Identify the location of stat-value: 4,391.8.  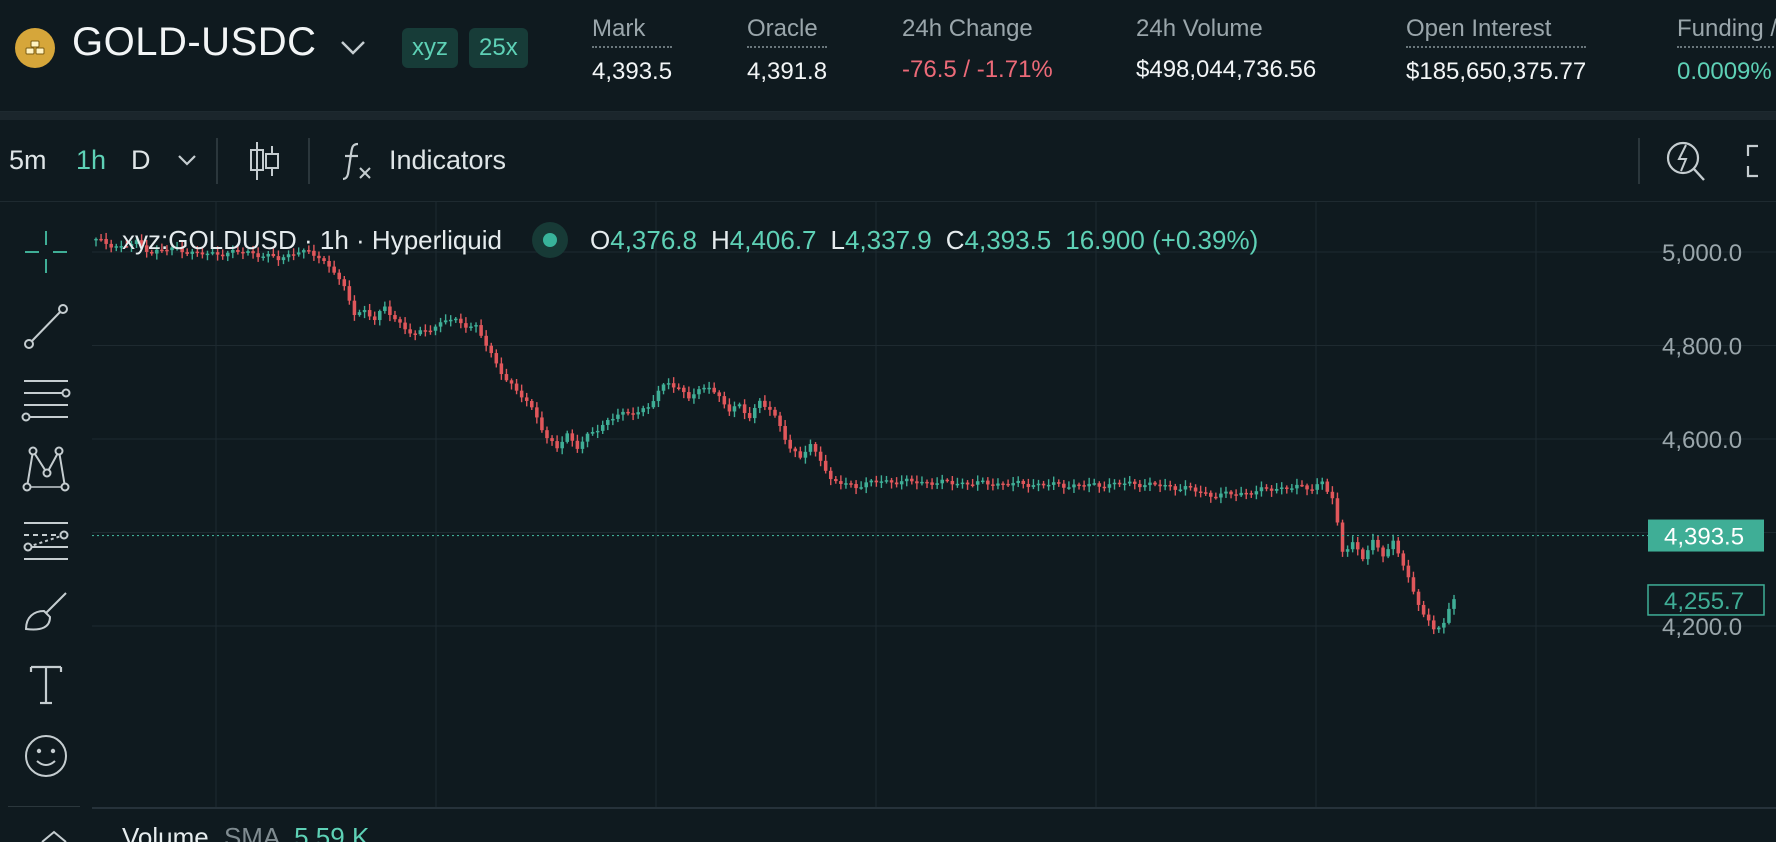
(787, 71).